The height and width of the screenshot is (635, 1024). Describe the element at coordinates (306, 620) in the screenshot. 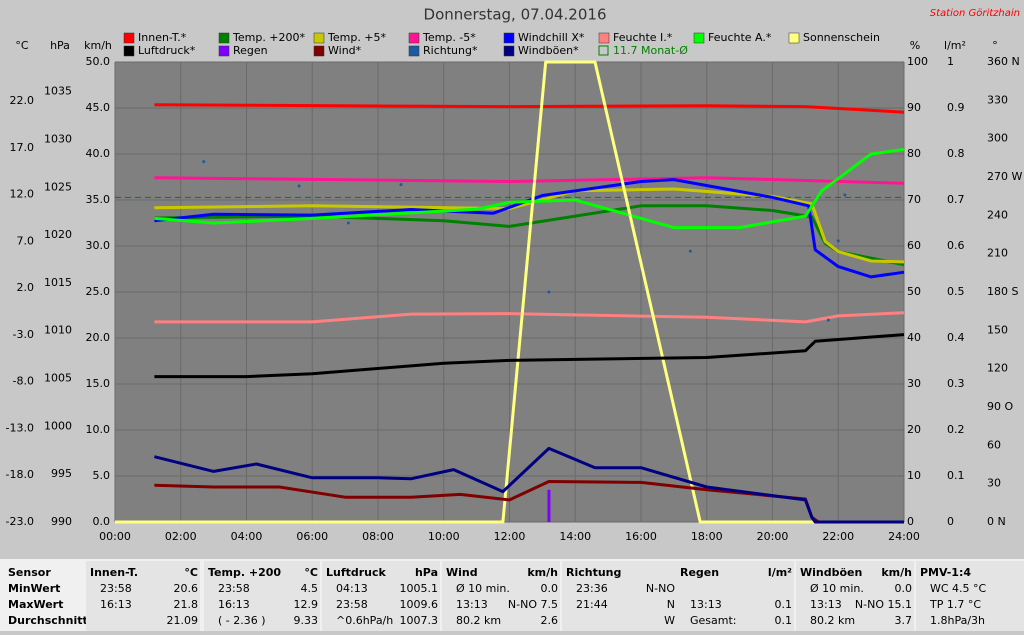

I see `stats-cell: 9.33` at that location.